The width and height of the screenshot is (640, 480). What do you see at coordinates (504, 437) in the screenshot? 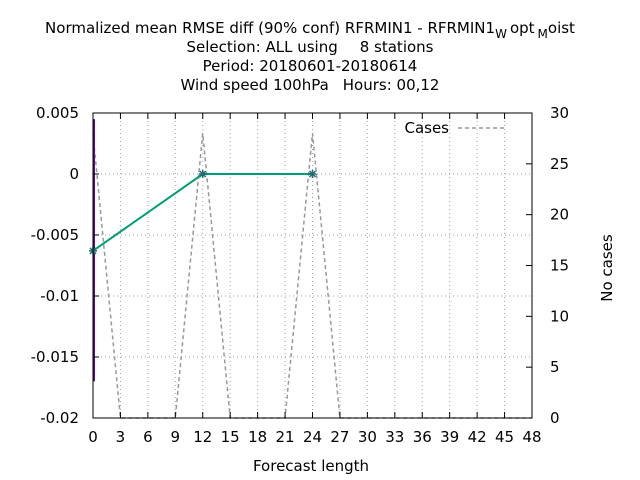
I see `x-tick-label: 45` at bounding box center [504, 437].